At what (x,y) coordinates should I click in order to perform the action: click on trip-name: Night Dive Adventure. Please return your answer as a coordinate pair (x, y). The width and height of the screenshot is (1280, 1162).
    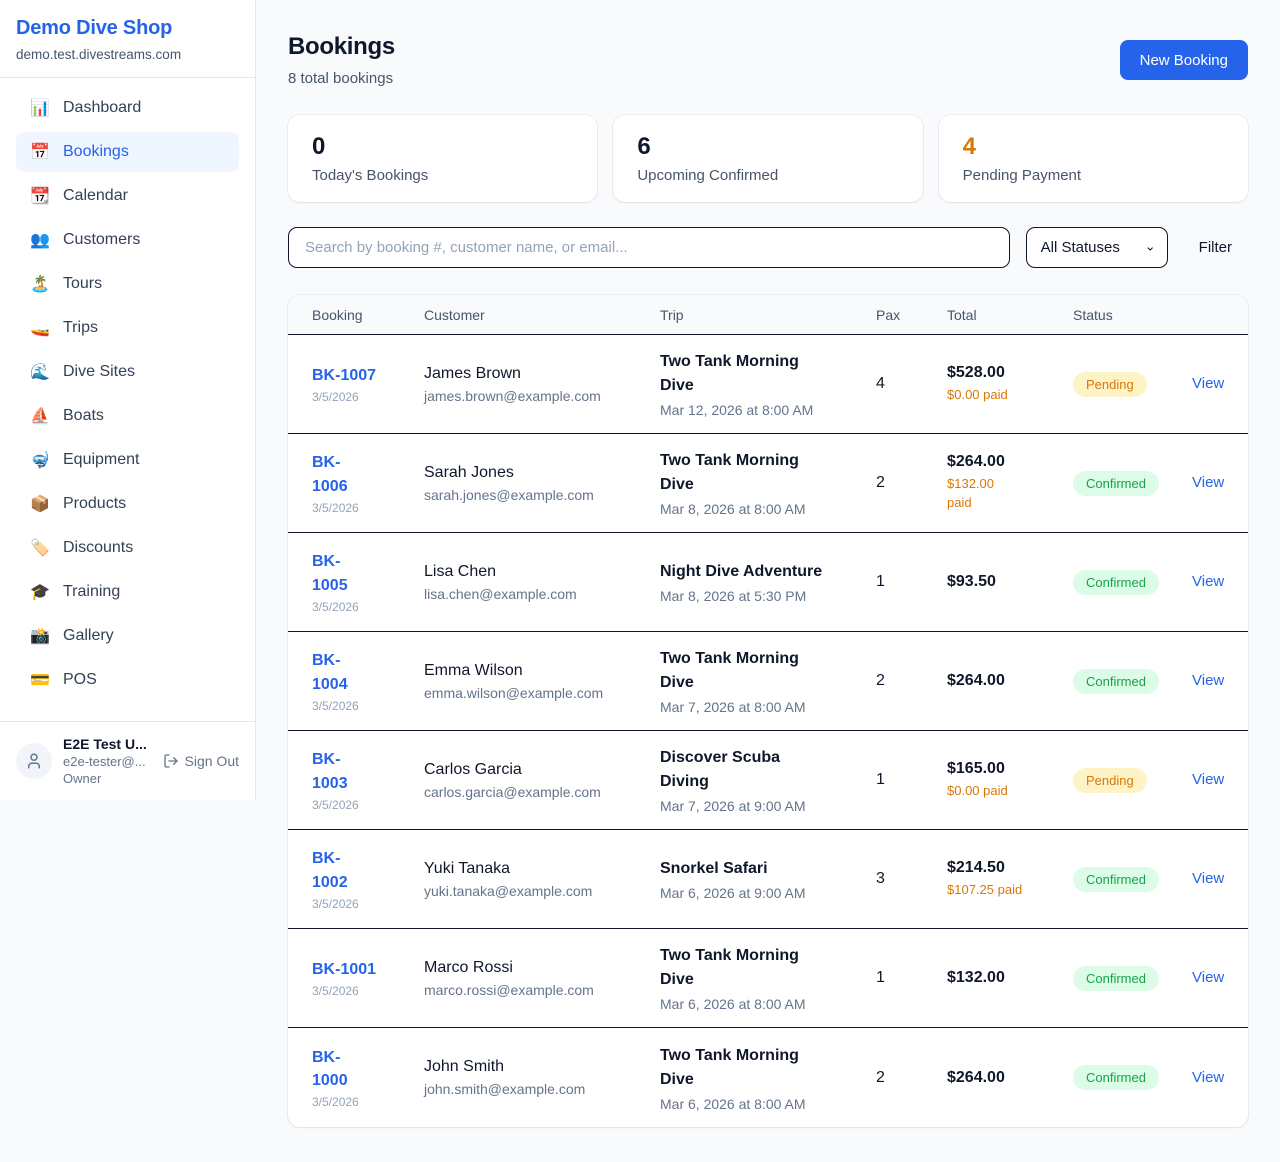
    Looking at the image, I should click on (741, 571).